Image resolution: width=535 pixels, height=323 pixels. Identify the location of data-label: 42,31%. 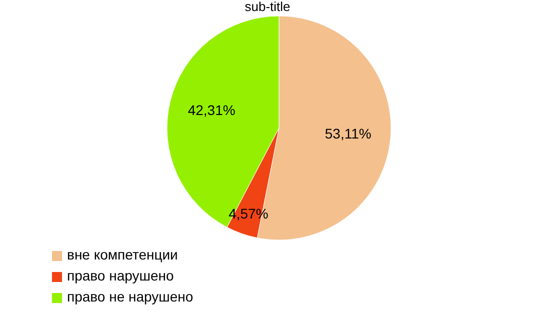
(212, 110).